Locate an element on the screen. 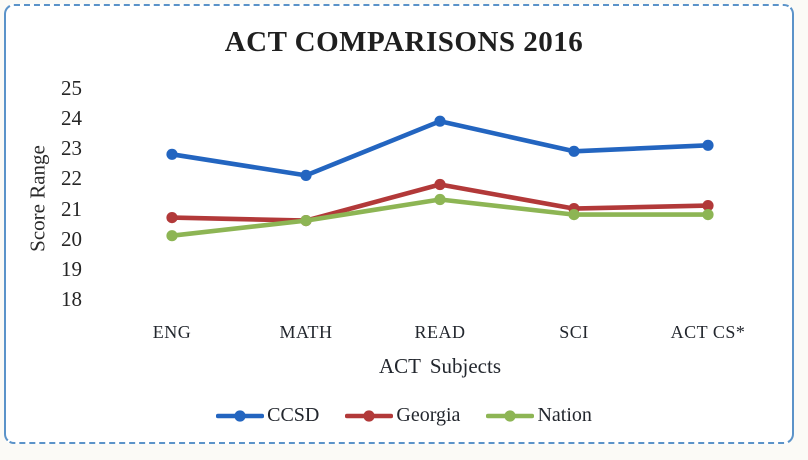 This screenshot has width=808, height=460. data-point-georgia-eng is located at coordinates (172, 218).